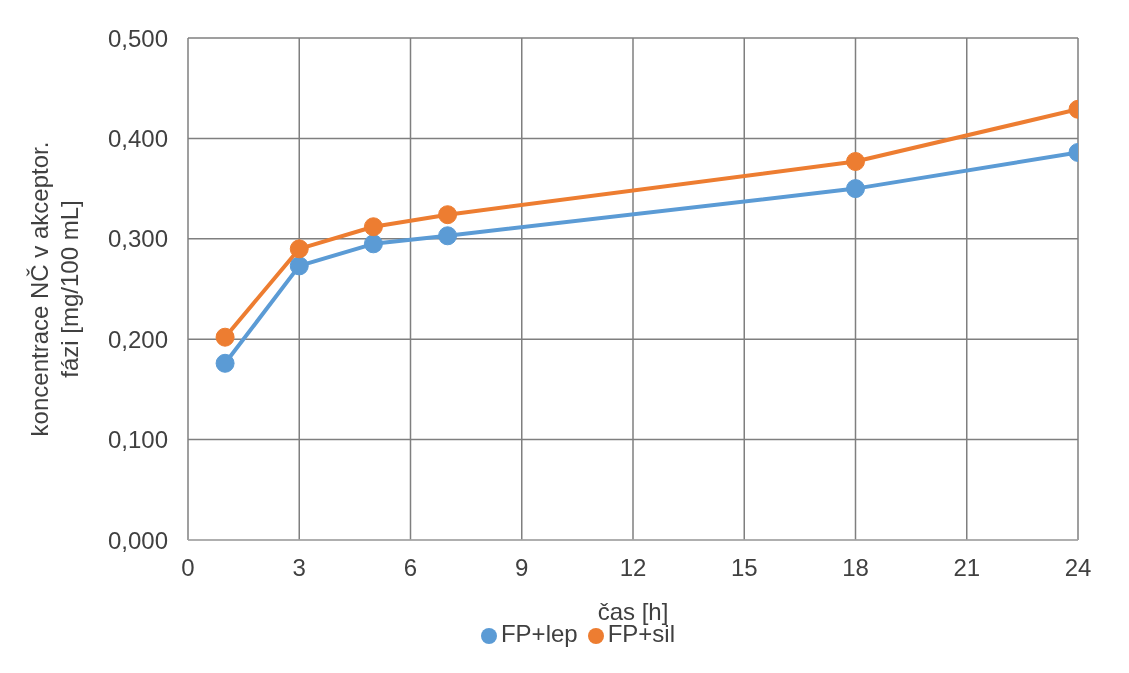  I want to click on x-tick-label: 15, so click(744, 567).